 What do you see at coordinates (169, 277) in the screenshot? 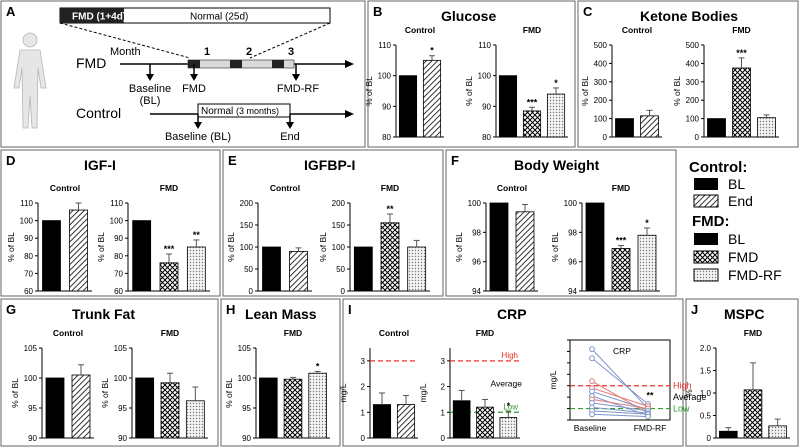
I see `d-bar-fmd` at bounding box center [169, 277].